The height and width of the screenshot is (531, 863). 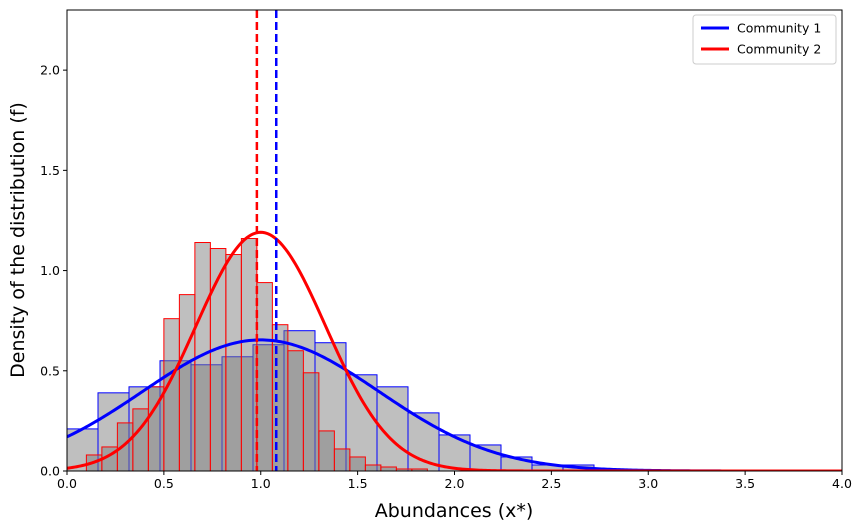 I want to click on legend-label-1: Community 1, so click(x=779, y=28).